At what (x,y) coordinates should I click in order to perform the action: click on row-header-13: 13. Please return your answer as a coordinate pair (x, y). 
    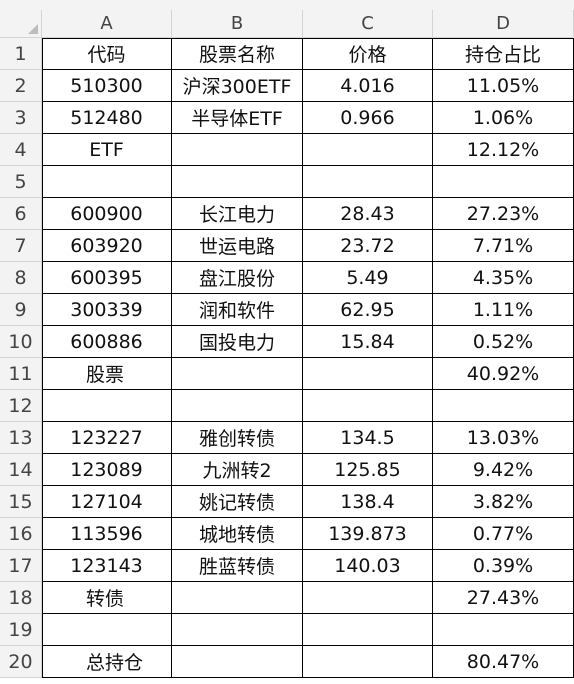
    Looking at the image, I should click on (21, 438).